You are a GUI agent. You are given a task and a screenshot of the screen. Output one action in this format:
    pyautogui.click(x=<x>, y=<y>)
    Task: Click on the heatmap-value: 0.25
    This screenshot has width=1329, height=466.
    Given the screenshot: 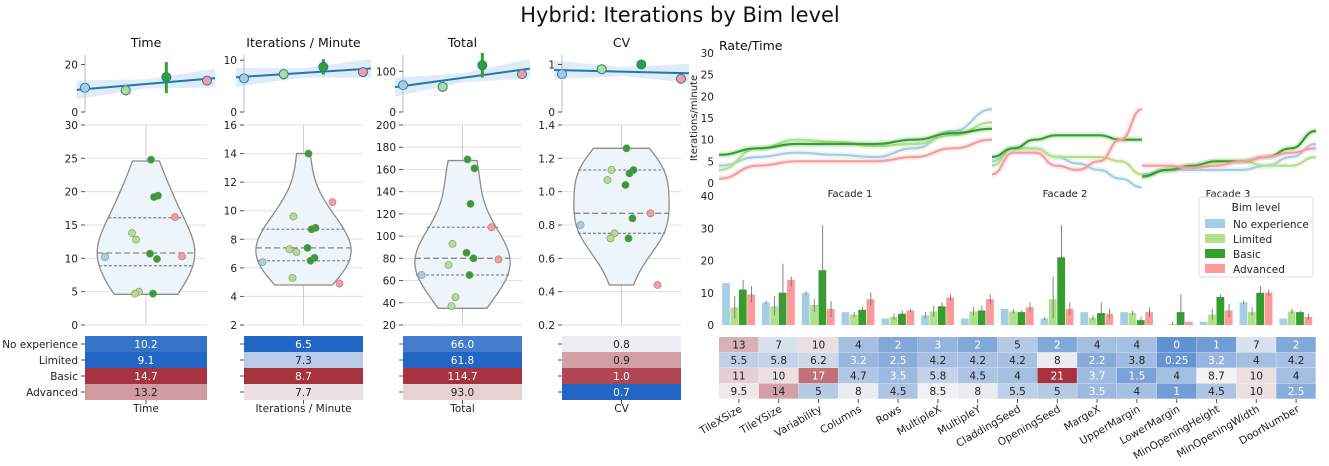 What is the action you would take?
    pyautogui.click(x=1176, y=361)
    